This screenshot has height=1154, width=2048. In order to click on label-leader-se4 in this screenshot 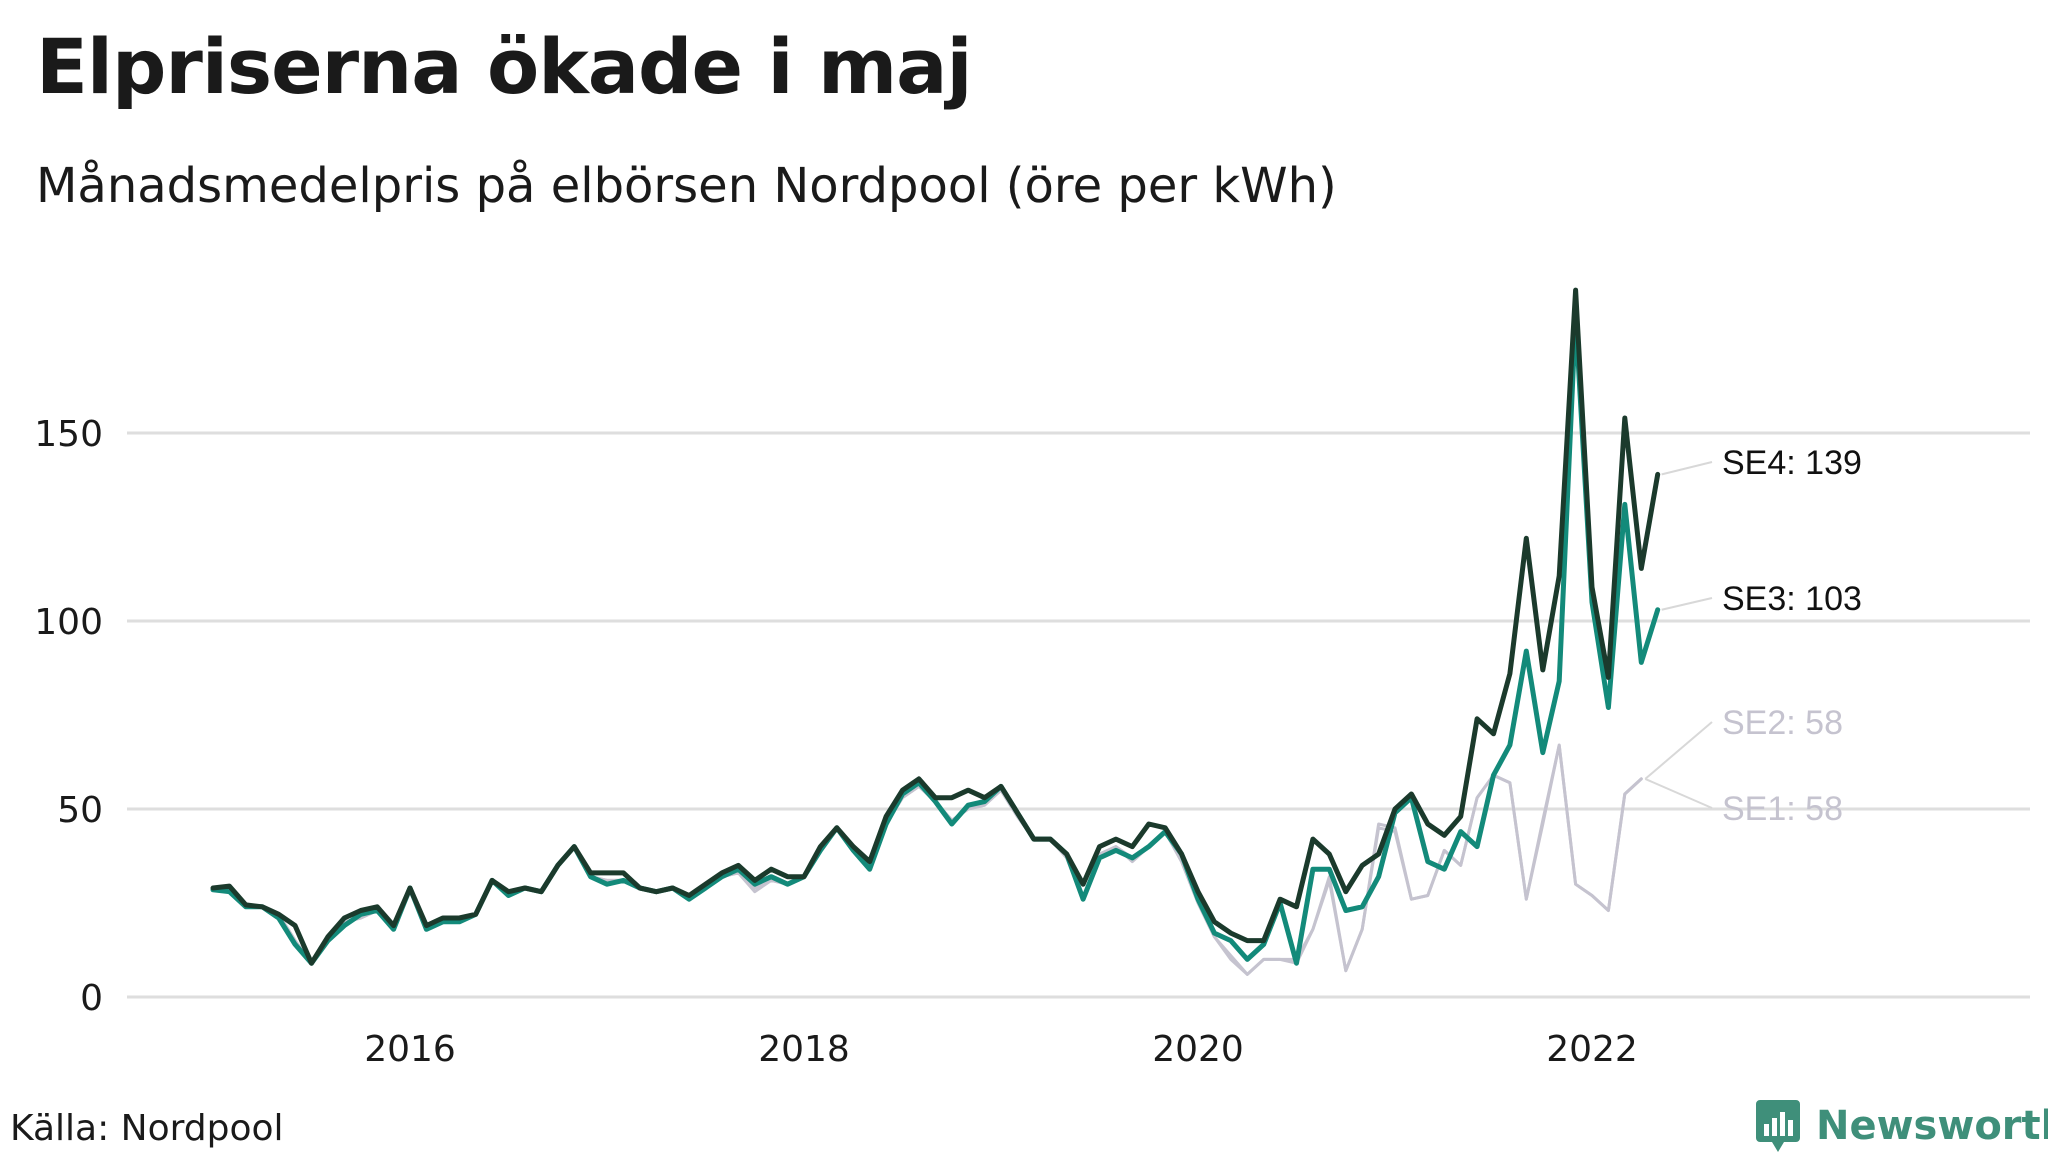, I will do `click(1687, 468)`.